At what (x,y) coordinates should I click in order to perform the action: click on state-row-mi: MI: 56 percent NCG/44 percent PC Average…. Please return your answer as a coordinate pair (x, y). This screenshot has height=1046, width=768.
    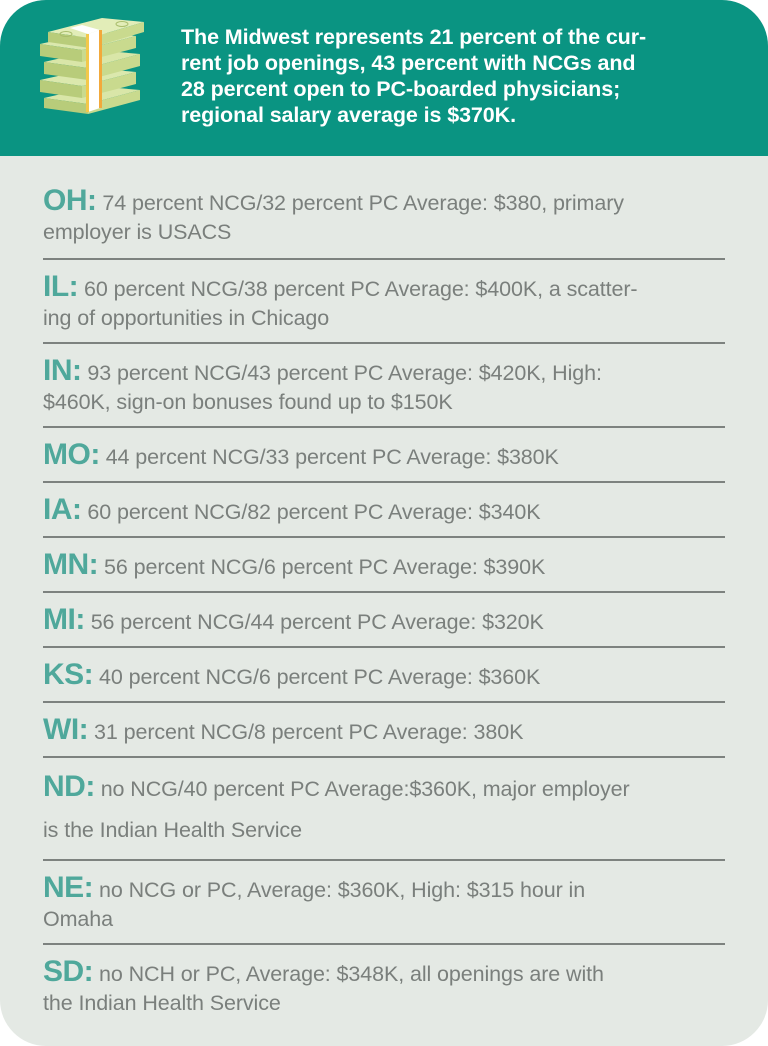
    Looking at the image, I should click on (384, 620).